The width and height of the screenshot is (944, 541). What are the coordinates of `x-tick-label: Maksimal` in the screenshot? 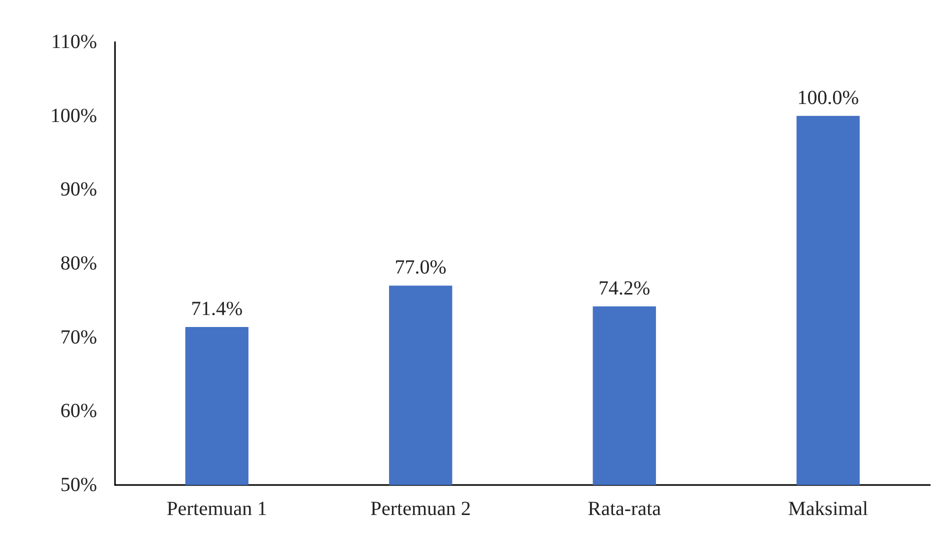 It's located at (828, 509).